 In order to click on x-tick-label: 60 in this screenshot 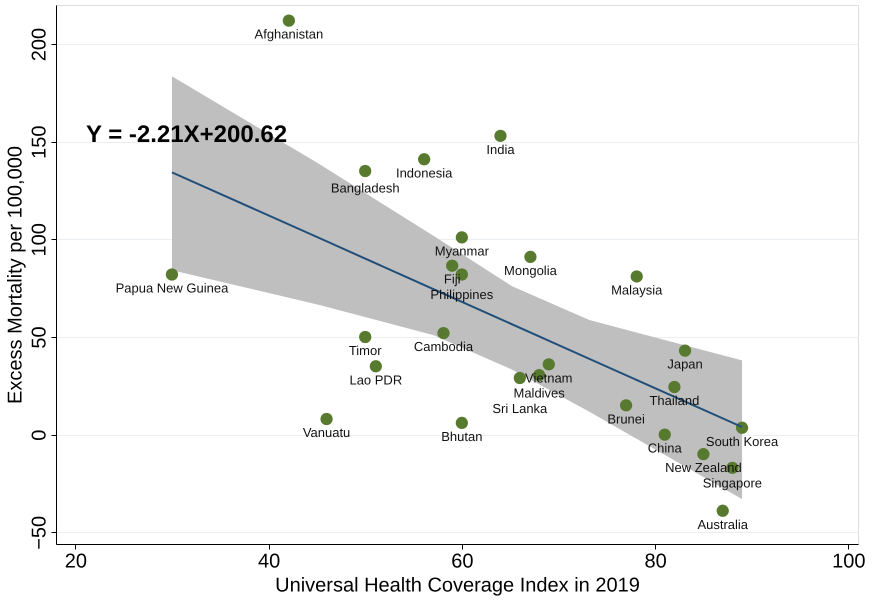, I will do `click(462, 561)`.